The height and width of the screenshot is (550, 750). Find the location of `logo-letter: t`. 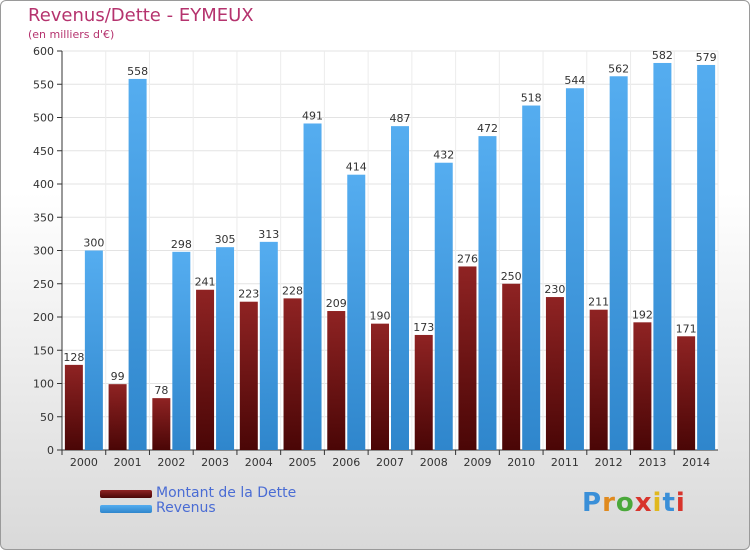

logo-letter: t is located at coordinates (669, 503).